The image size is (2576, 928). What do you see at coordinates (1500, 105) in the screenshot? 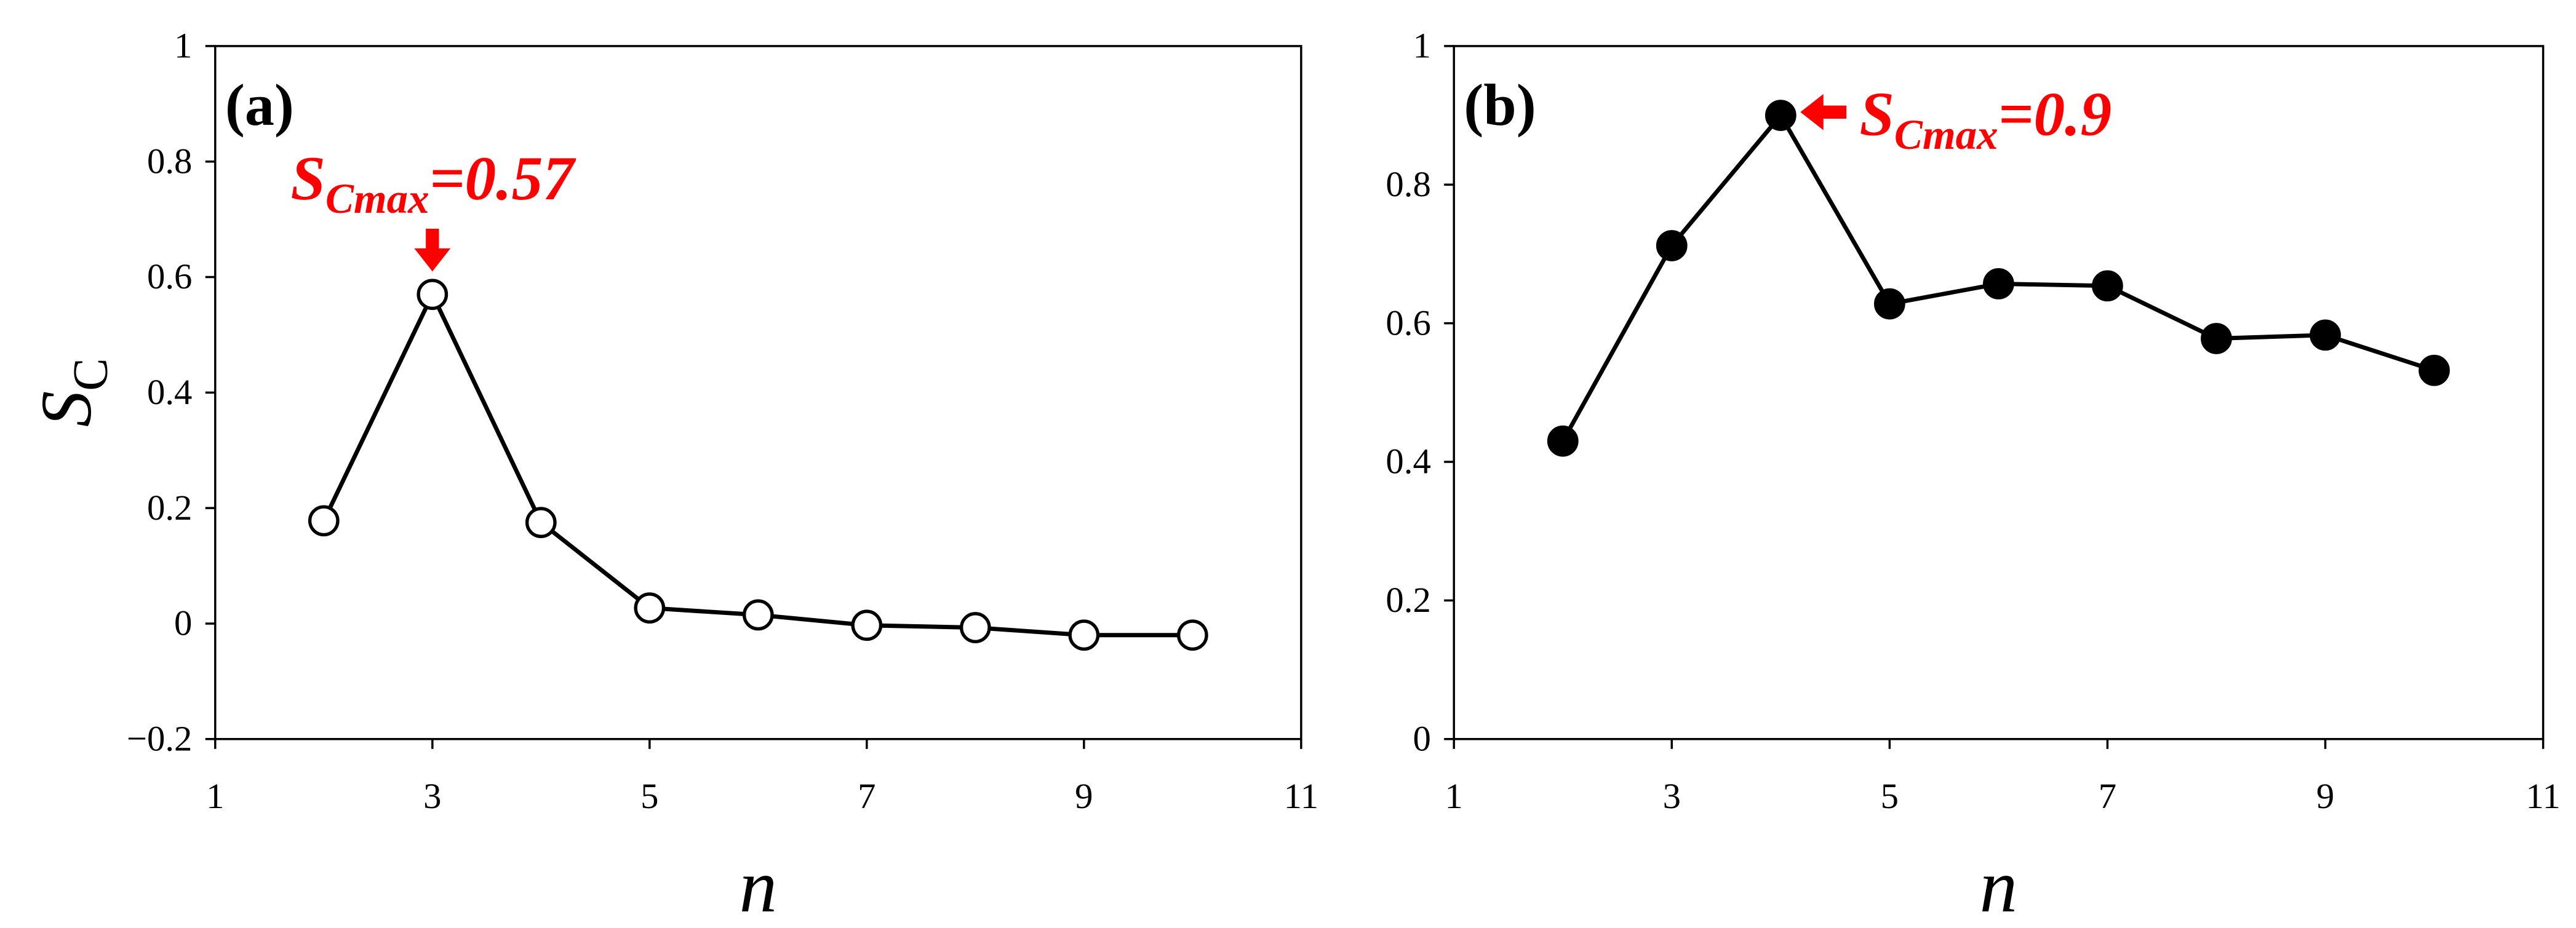
I see `panel-label: (b)` at bounding box center [1500, 105].